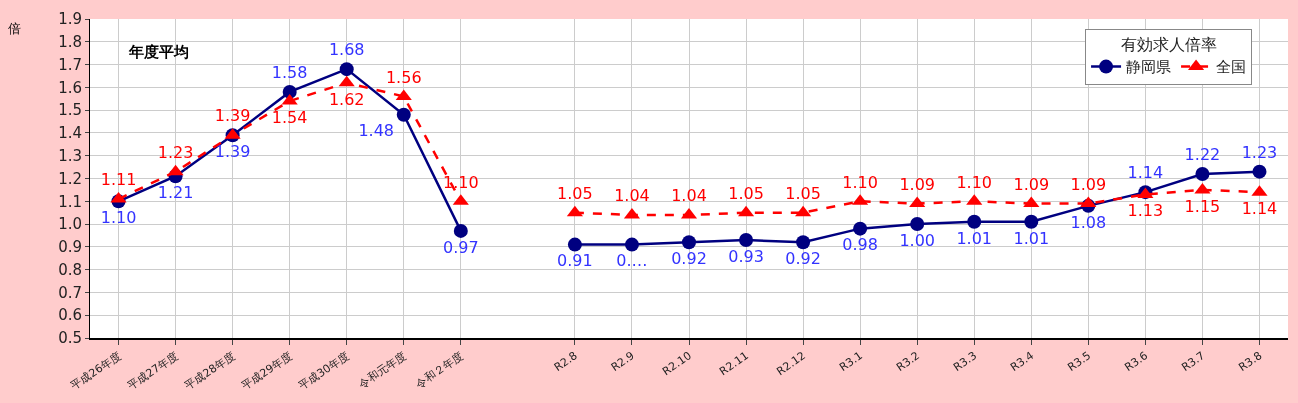 This screenshot has width=1298, height=403. What do you see at coordinates (1231, 67) in the screenshot?
I see `legend-label: 全国` at bounding box center [1231, 67].